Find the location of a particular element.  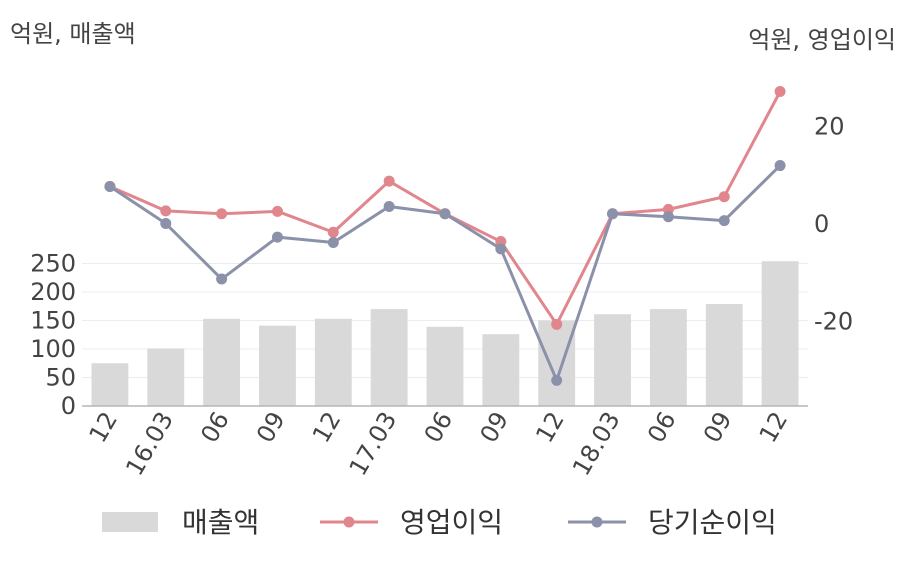

left-tick-label: 200 is located at coordinates (53, 292).